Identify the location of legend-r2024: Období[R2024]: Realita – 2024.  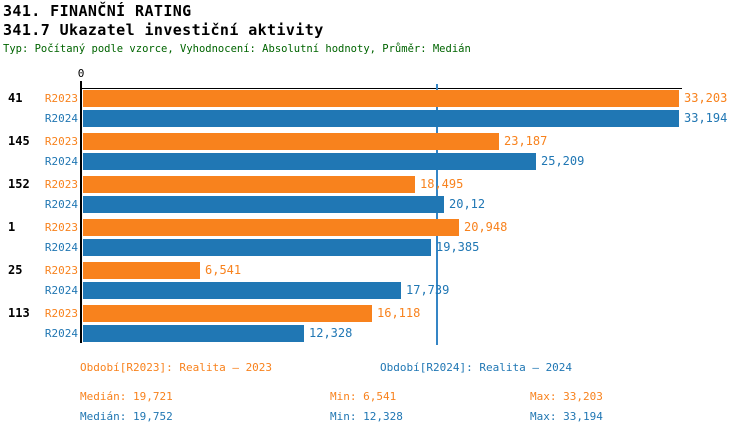
(476, 367).